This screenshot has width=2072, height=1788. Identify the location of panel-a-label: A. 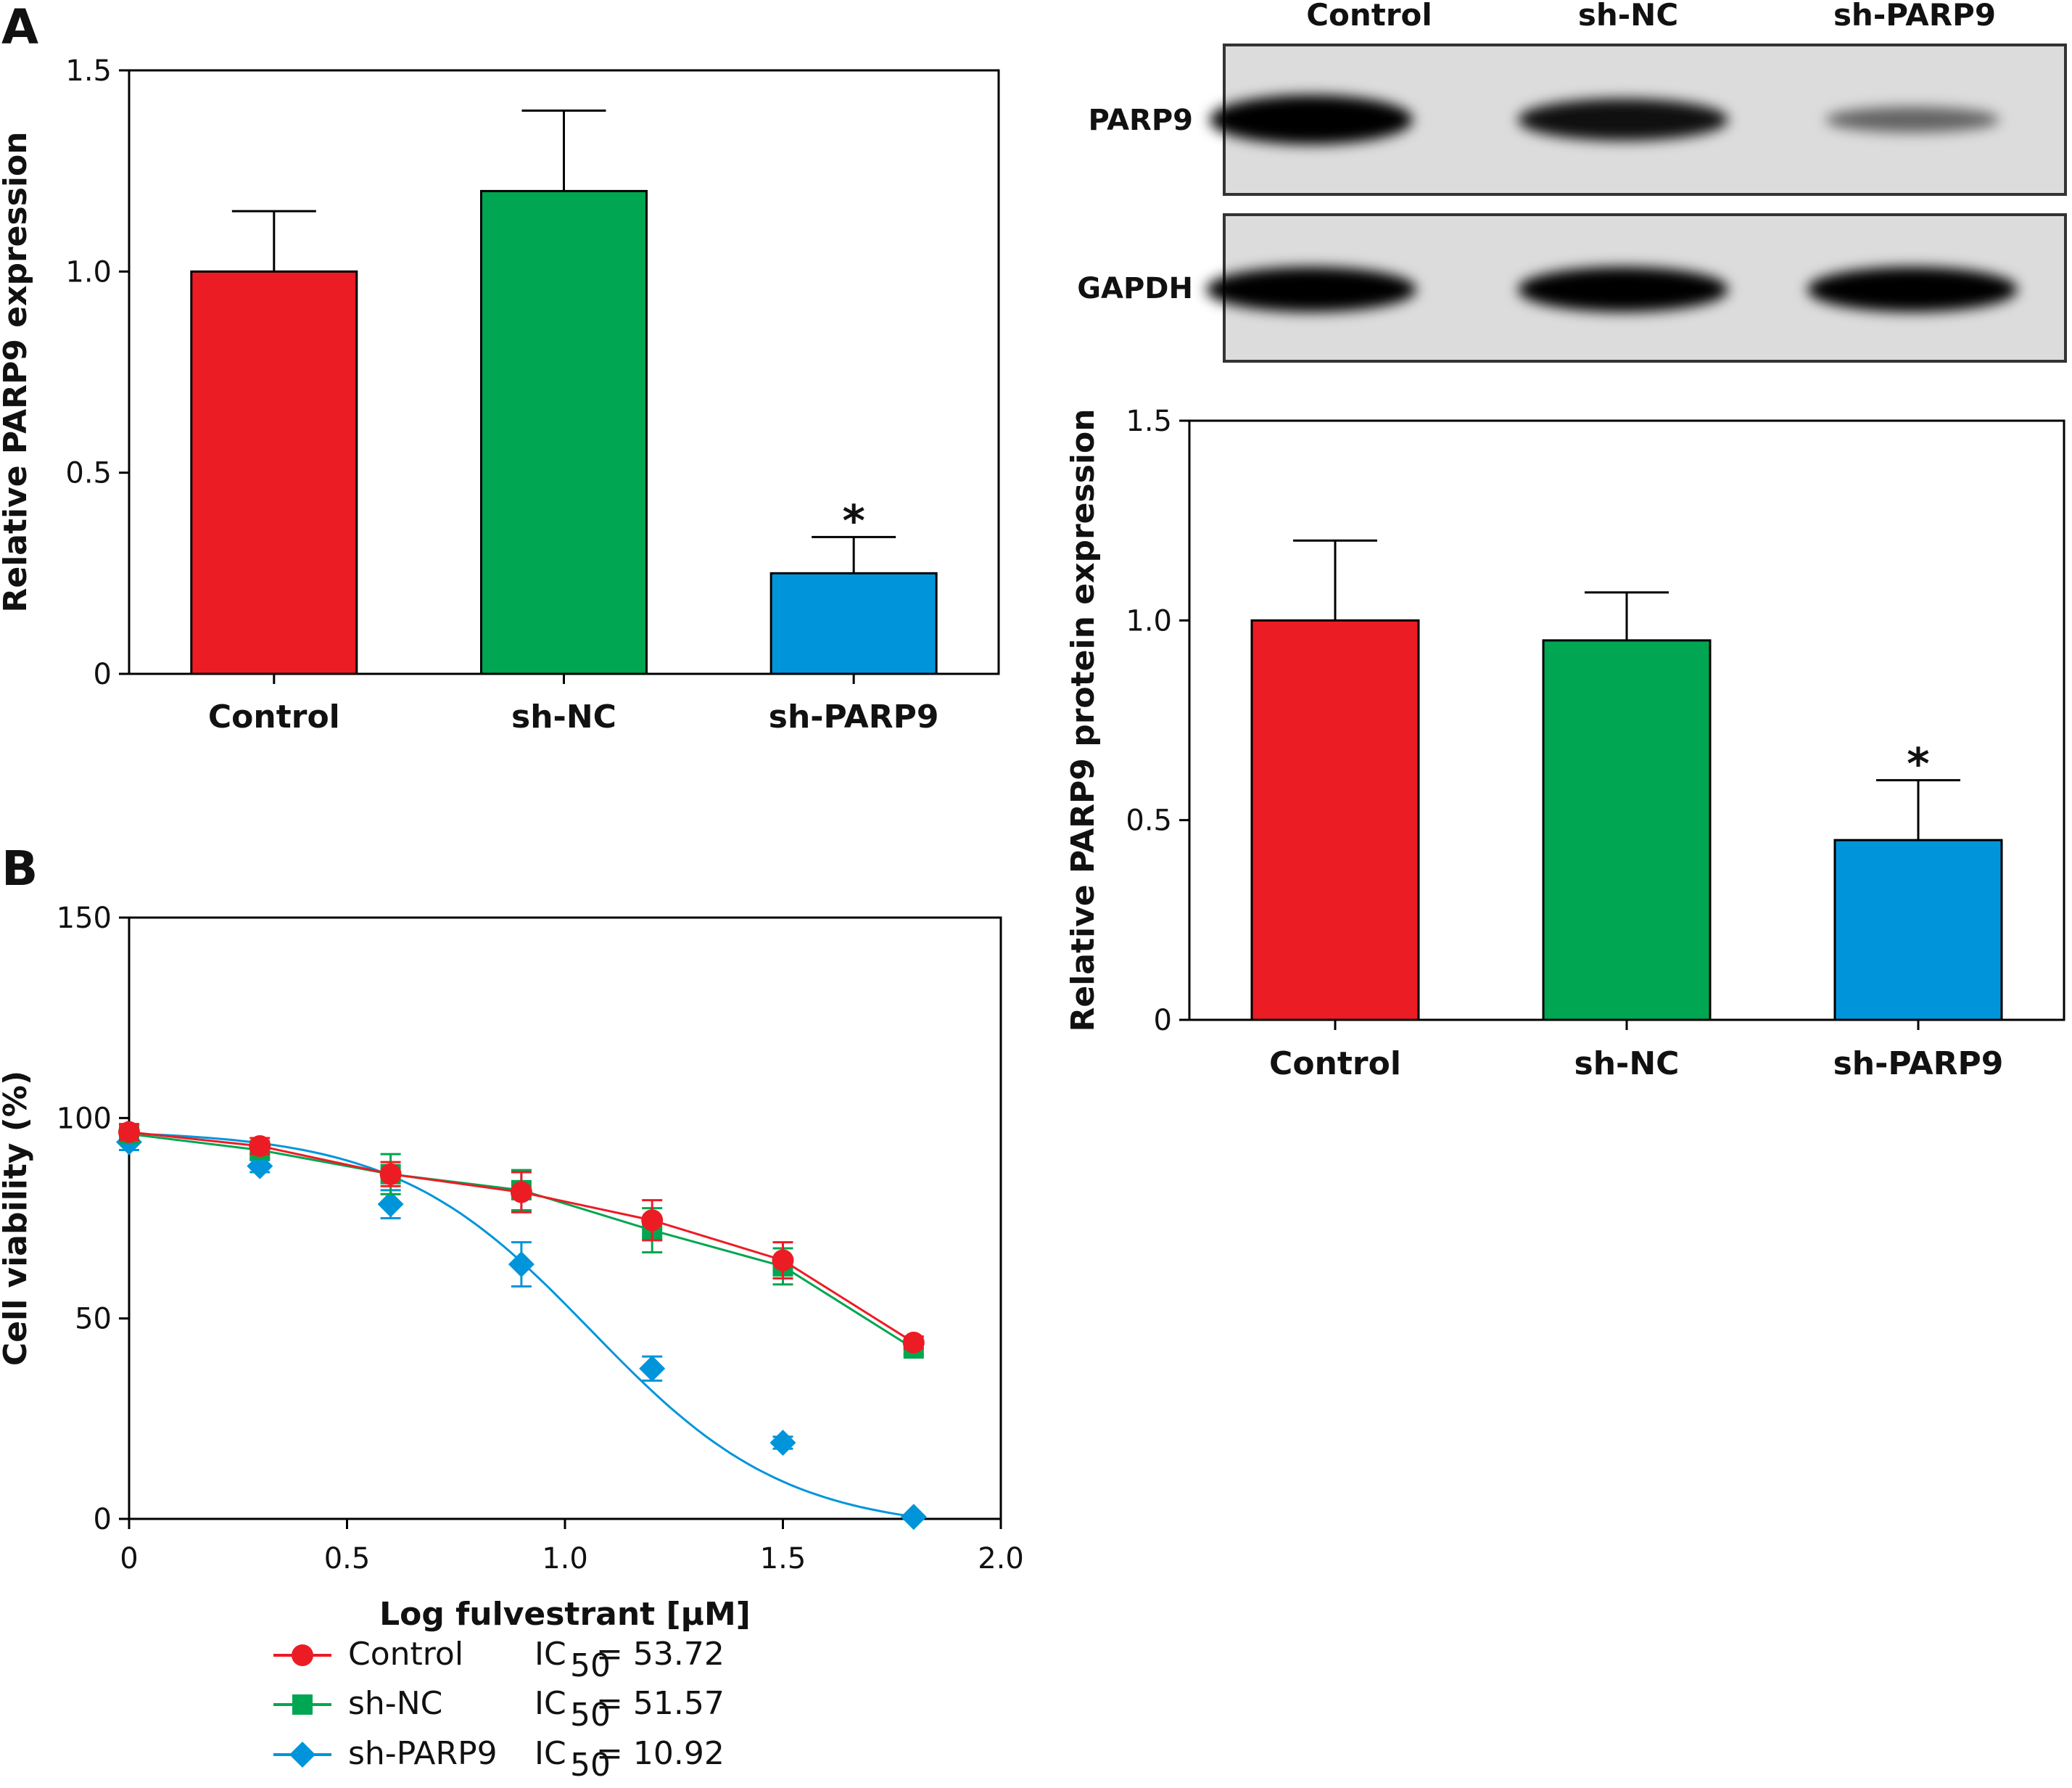
(19, 27).